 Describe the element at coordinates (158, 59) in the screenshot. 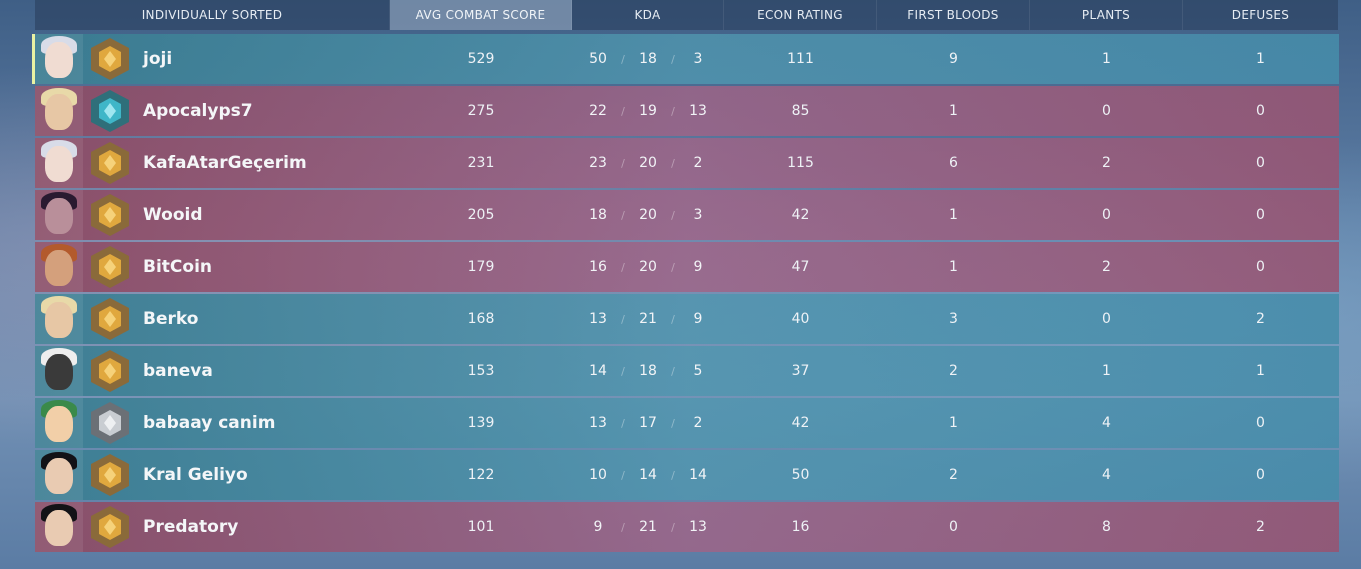

I see `player-name: joji` at that location.